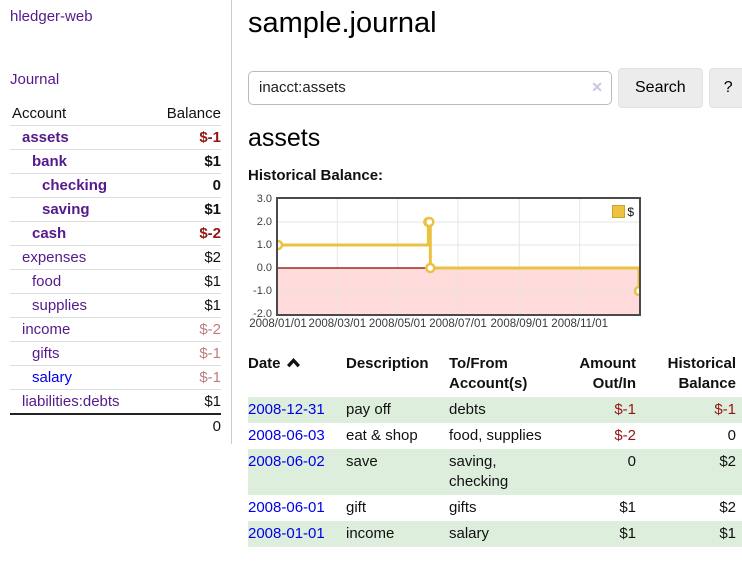 This screenshot has height=582, width=742. Describe the element at coordinates (47, 281) in the screenshot. I see `account-link: food` at that location.